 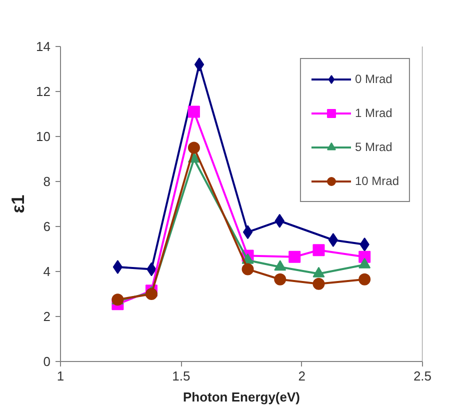 What do you see at coordinates (181, 376) in the screenshot?
I see `x-tick-label: 1.5` at bounding box center [181, 376].